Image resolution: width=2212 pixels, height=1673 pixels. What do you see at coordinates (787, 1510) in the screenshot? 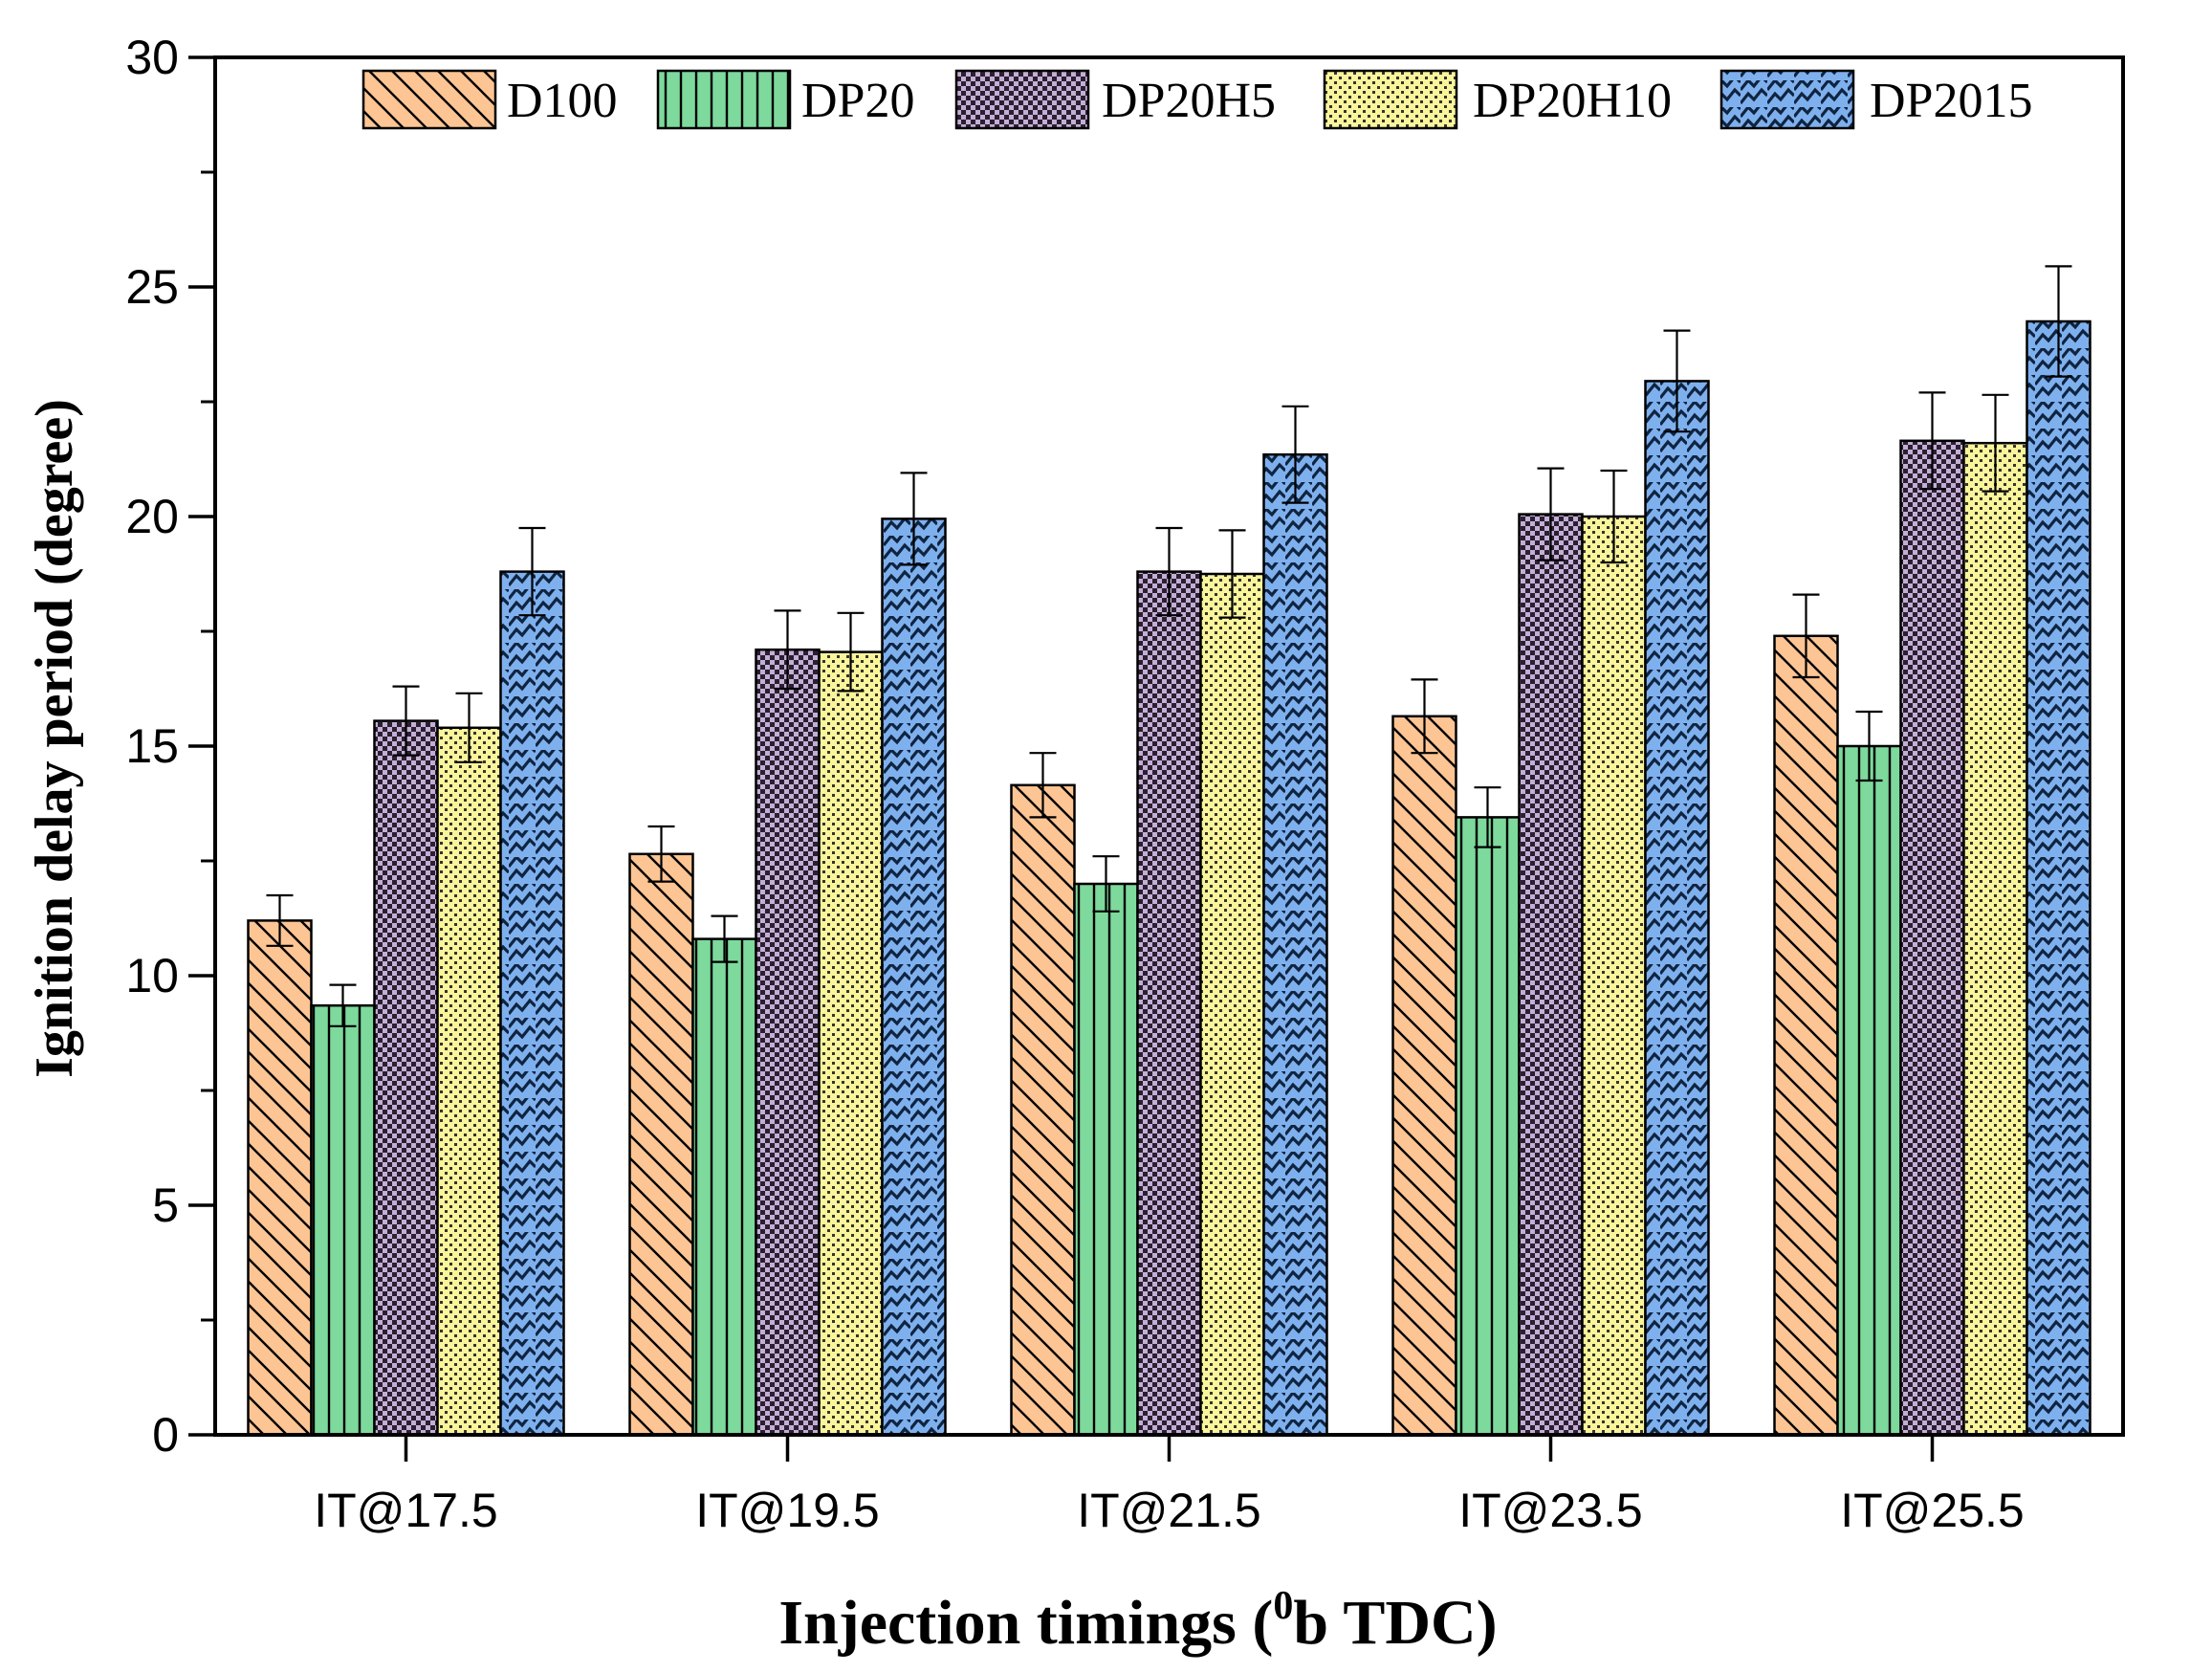
I see `x-tick-label-2: IT@19.5` at bounding box center [787, 1510].